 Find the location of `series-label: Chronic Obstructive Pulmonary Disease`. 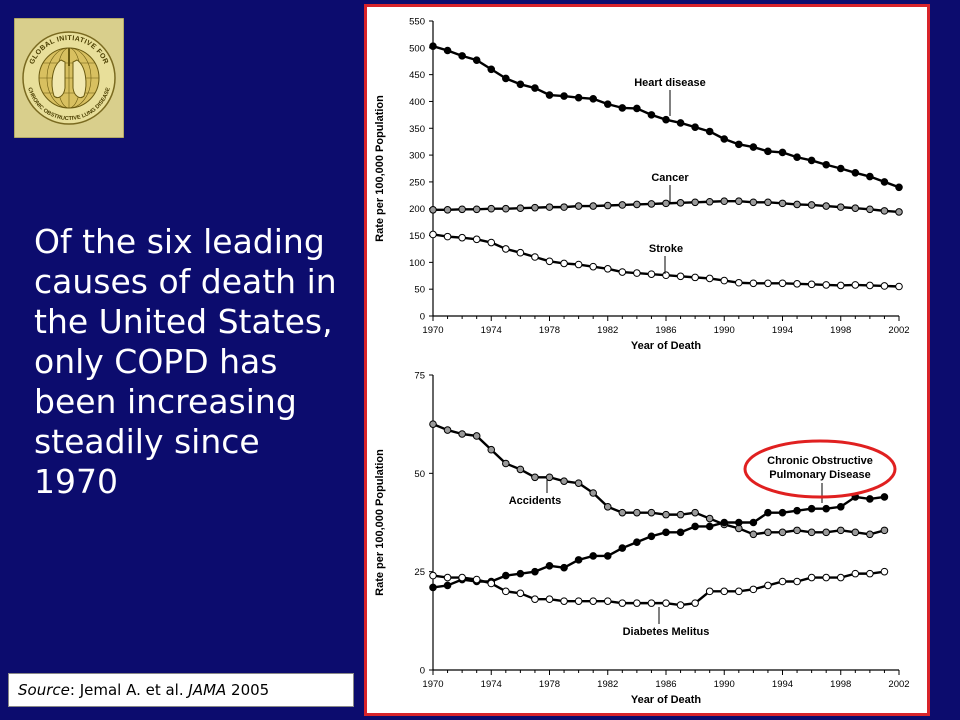

series-label: Chronic Obstructive Pulmonary Disease is located at coordinates (820, 468).